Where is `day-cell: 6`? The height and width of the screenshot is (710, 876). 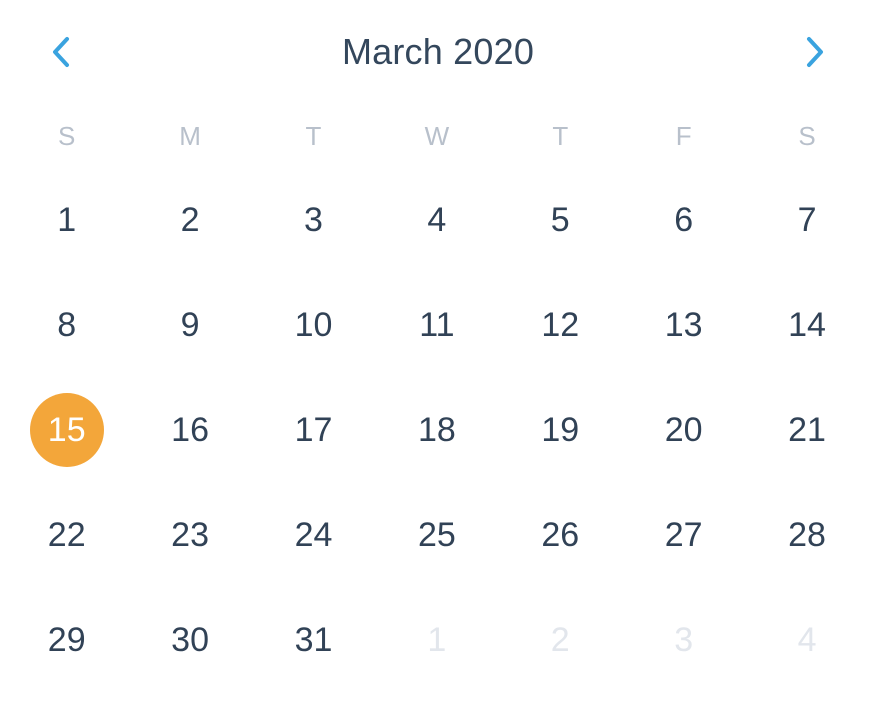 day-cell: 6 is located at coordinates (683, 220).